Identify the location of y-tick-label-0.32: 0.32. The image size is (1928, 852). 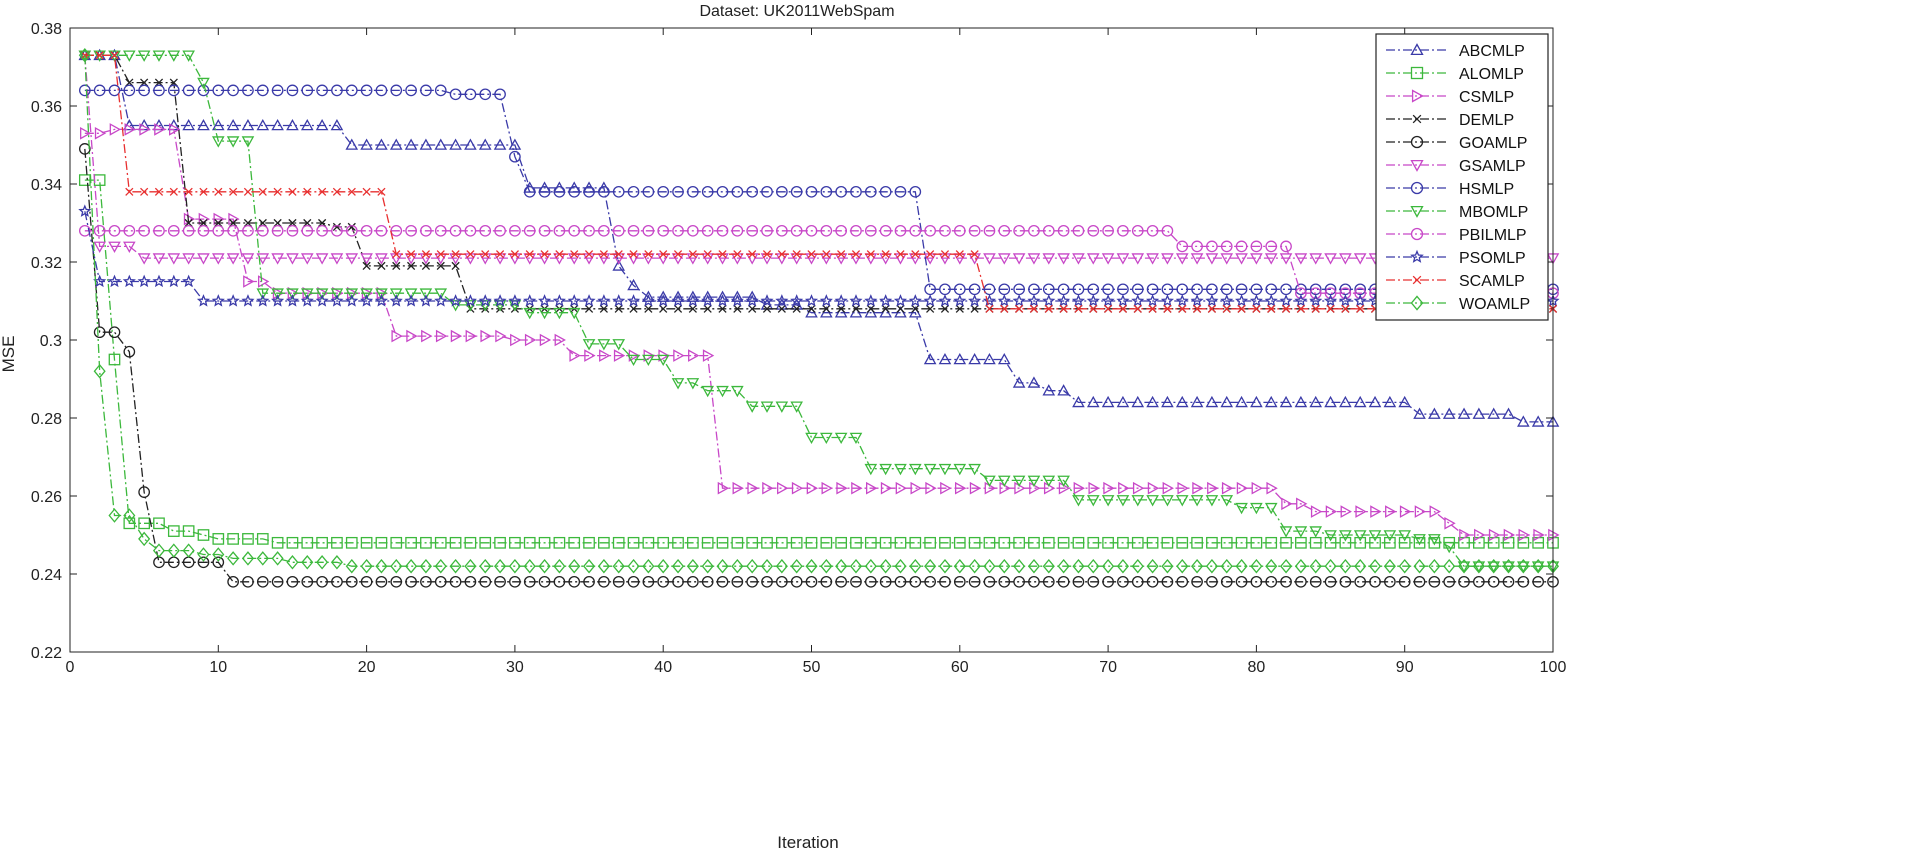
(46, 263).